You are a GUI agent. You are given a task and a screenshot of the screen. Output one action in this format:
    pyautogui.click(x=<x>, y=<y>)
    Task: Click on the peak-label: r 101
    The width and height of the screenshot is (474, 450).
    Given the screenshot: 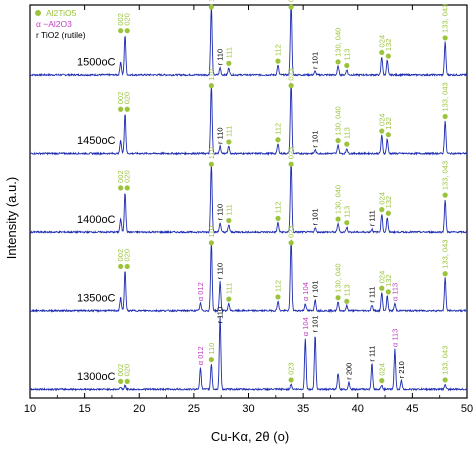 What is the action you would take?
    pyautogui.click(x=315, y=138)
    